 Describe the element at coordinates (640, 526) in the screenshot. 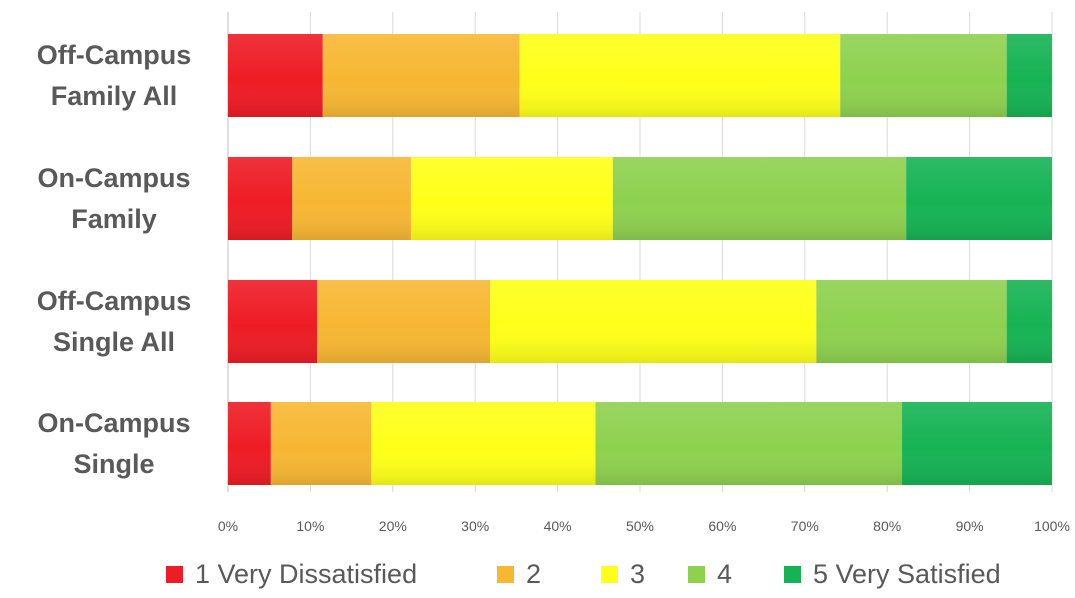

I see `x-tick-label: 50%` at that location.